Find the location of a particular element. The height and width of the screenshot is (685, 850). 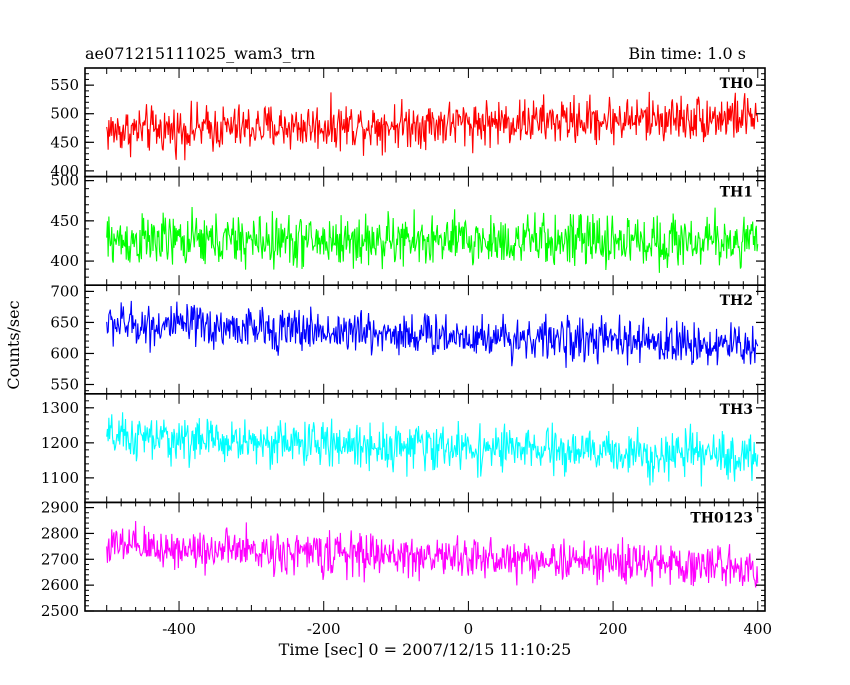

y-tick-label: 2900 is located at coordinates (60, 508).